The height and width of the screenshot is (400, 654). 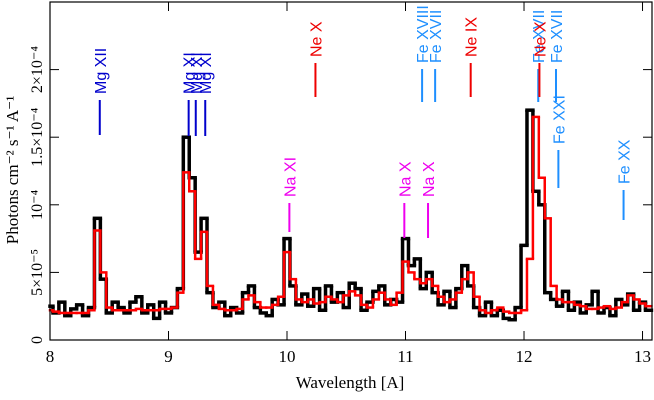 What do you see at coordinates (423, 34) in the screenshot?
I see `line-label: Fe XVIII` at bounding box center [423, 34].